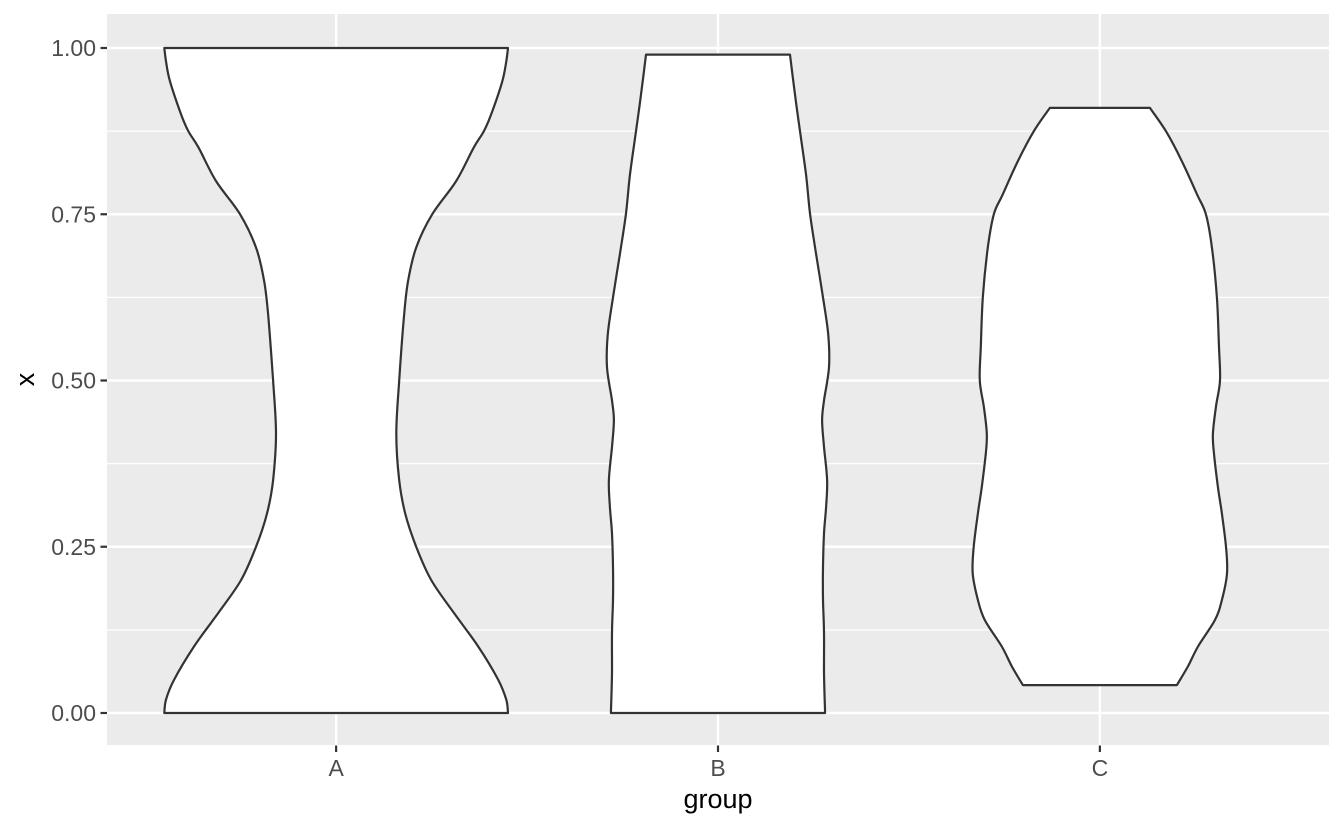 The image size is (1344, 830). I want to click on y-tick-label-0.00: 0.00, so click(73, 713).